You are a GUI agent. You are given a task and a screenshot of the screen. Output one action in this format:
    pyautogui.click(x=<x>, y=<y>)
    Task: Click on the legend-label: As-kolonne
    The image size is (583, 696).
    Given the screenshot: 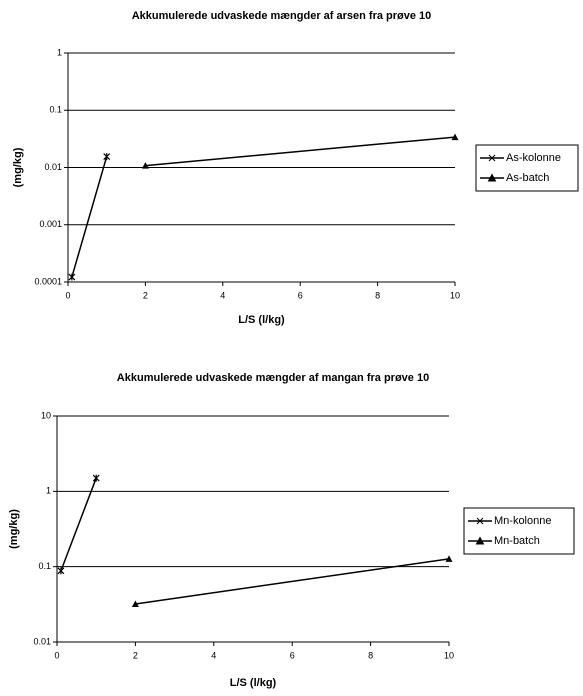 What is the action you would take?
    pyautogui.click(x=533, y=158)
    